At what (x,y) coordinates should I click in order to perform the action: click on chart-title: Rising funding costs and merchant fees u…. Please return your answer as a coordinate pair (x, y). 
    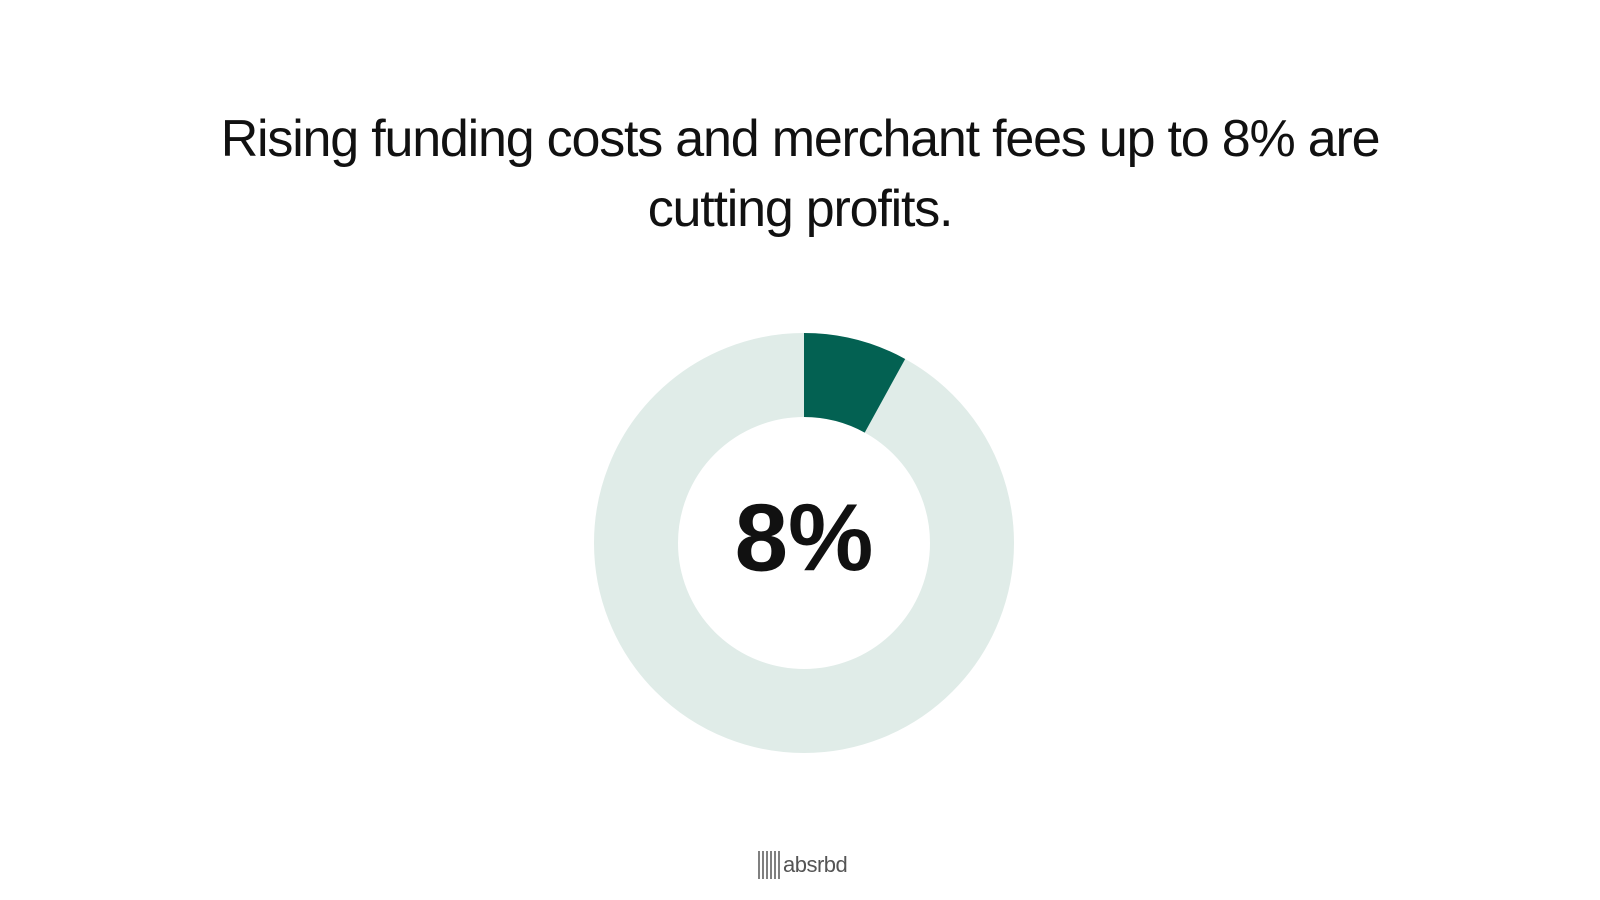
    Looking at the image, I should click on (800, 174).